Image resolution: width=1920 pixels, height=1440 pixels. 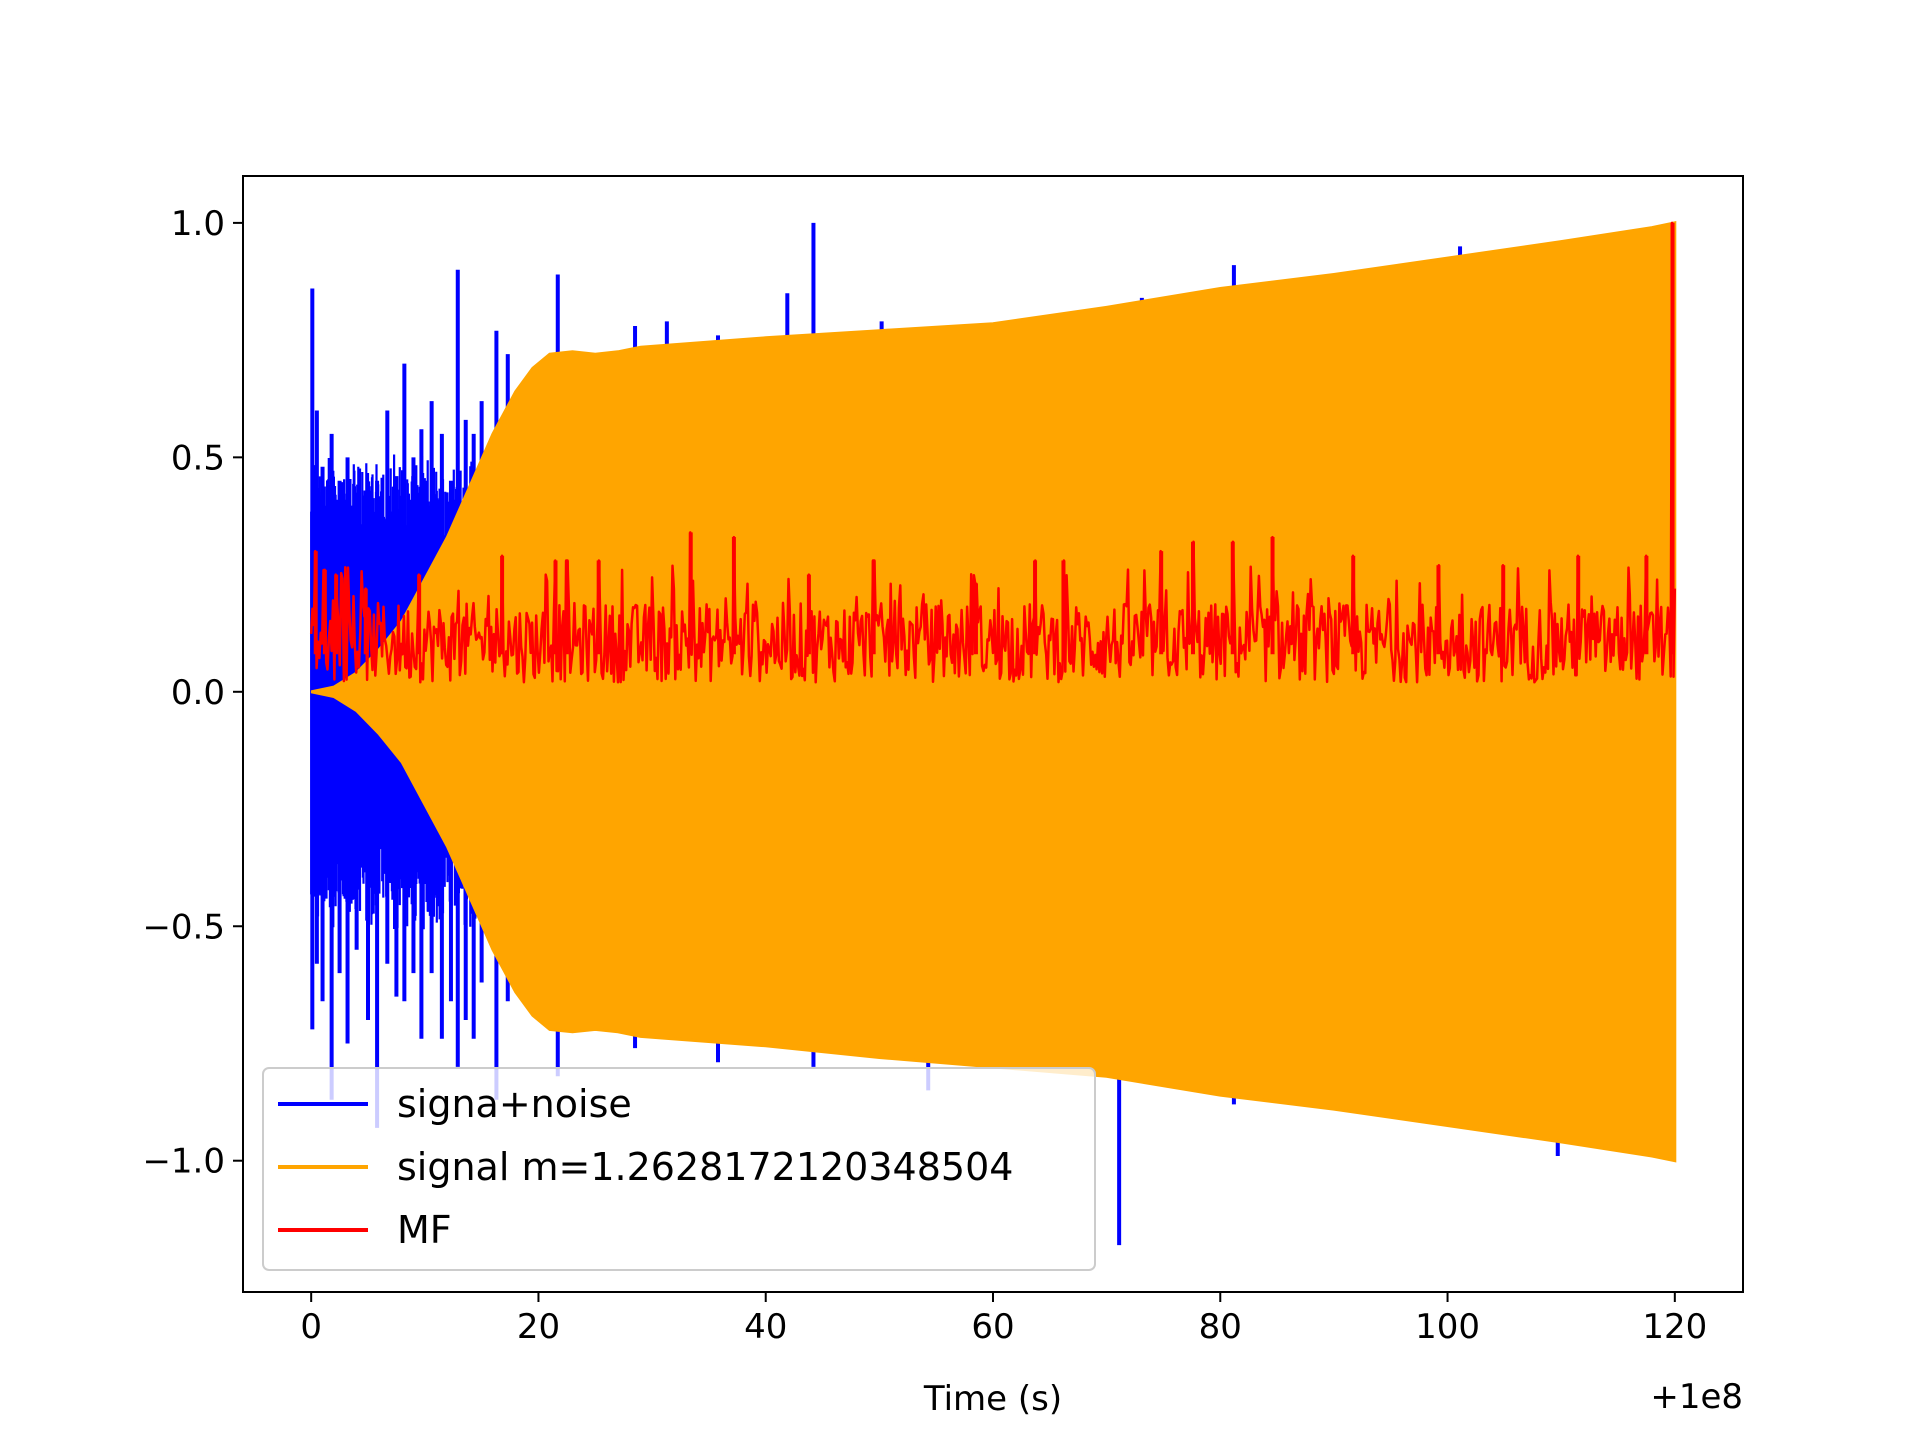 What do you see at coordinates (311, 1327) in the screenshot?
I see `x-tick-label: 0` at bounding box center [311, 1327].